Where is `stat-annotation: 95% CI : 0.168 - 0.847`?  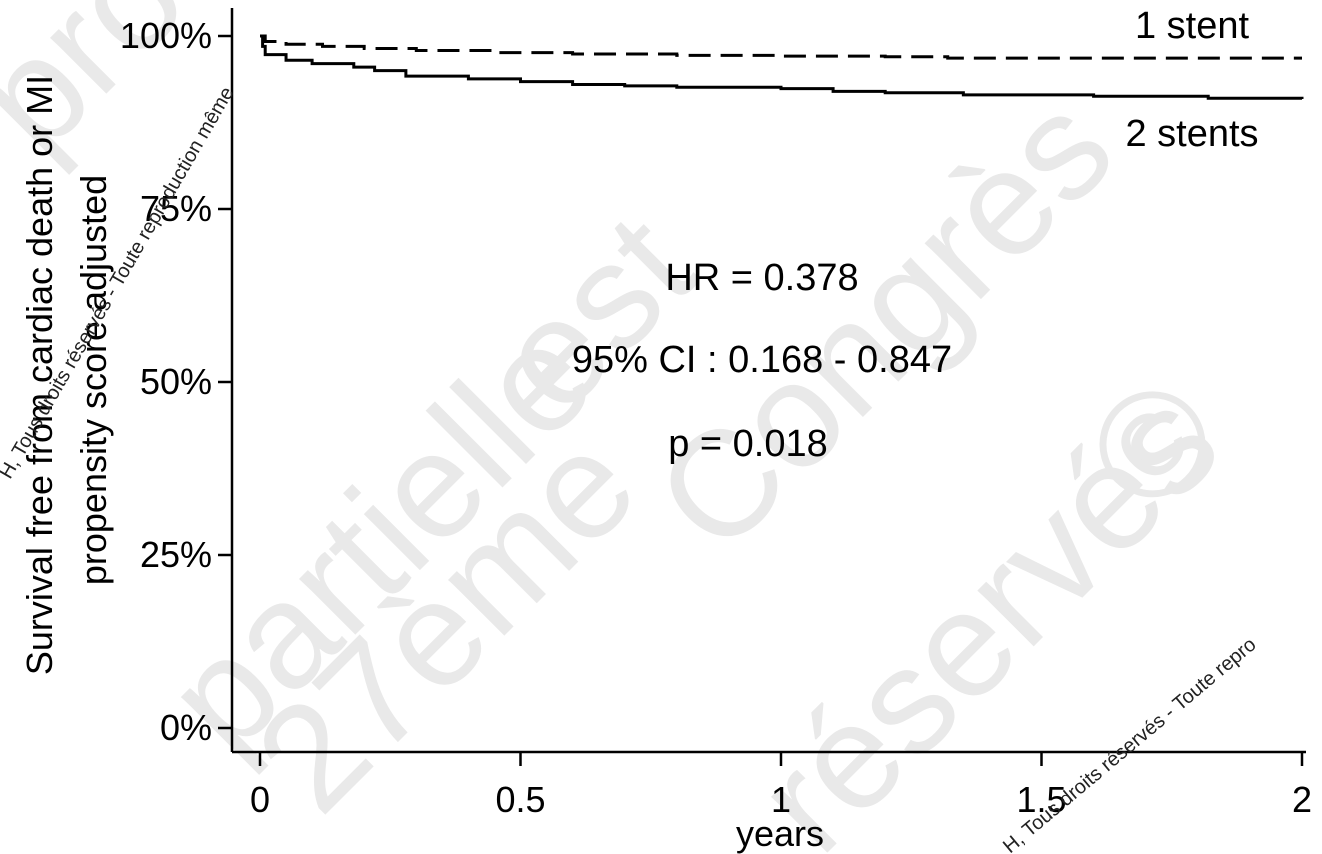 stat-annotation: 95% CI : 0.168 - 0.847 is located at coordinates (762, 360).